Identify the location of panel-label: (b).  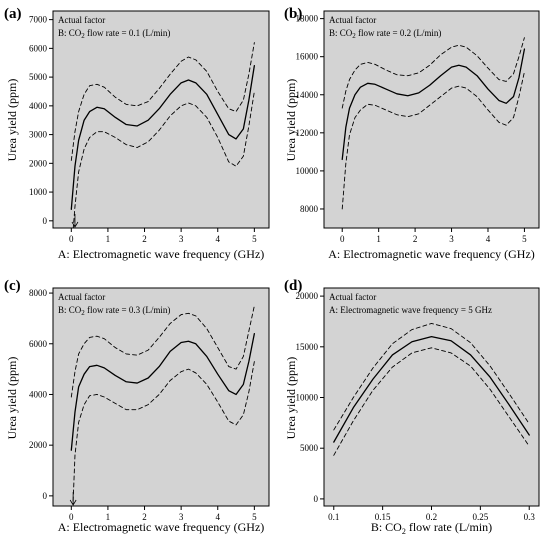
(293, 14).